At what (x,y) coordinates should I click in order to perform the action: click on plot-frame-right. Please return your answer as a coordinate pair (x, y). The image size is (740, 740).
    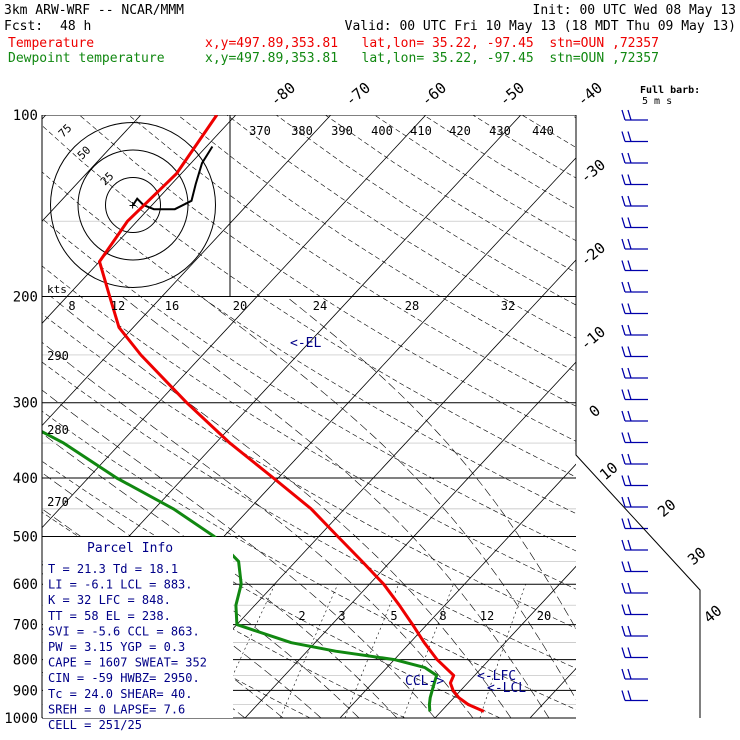
    Looking at the image, I should click on (638, 416).